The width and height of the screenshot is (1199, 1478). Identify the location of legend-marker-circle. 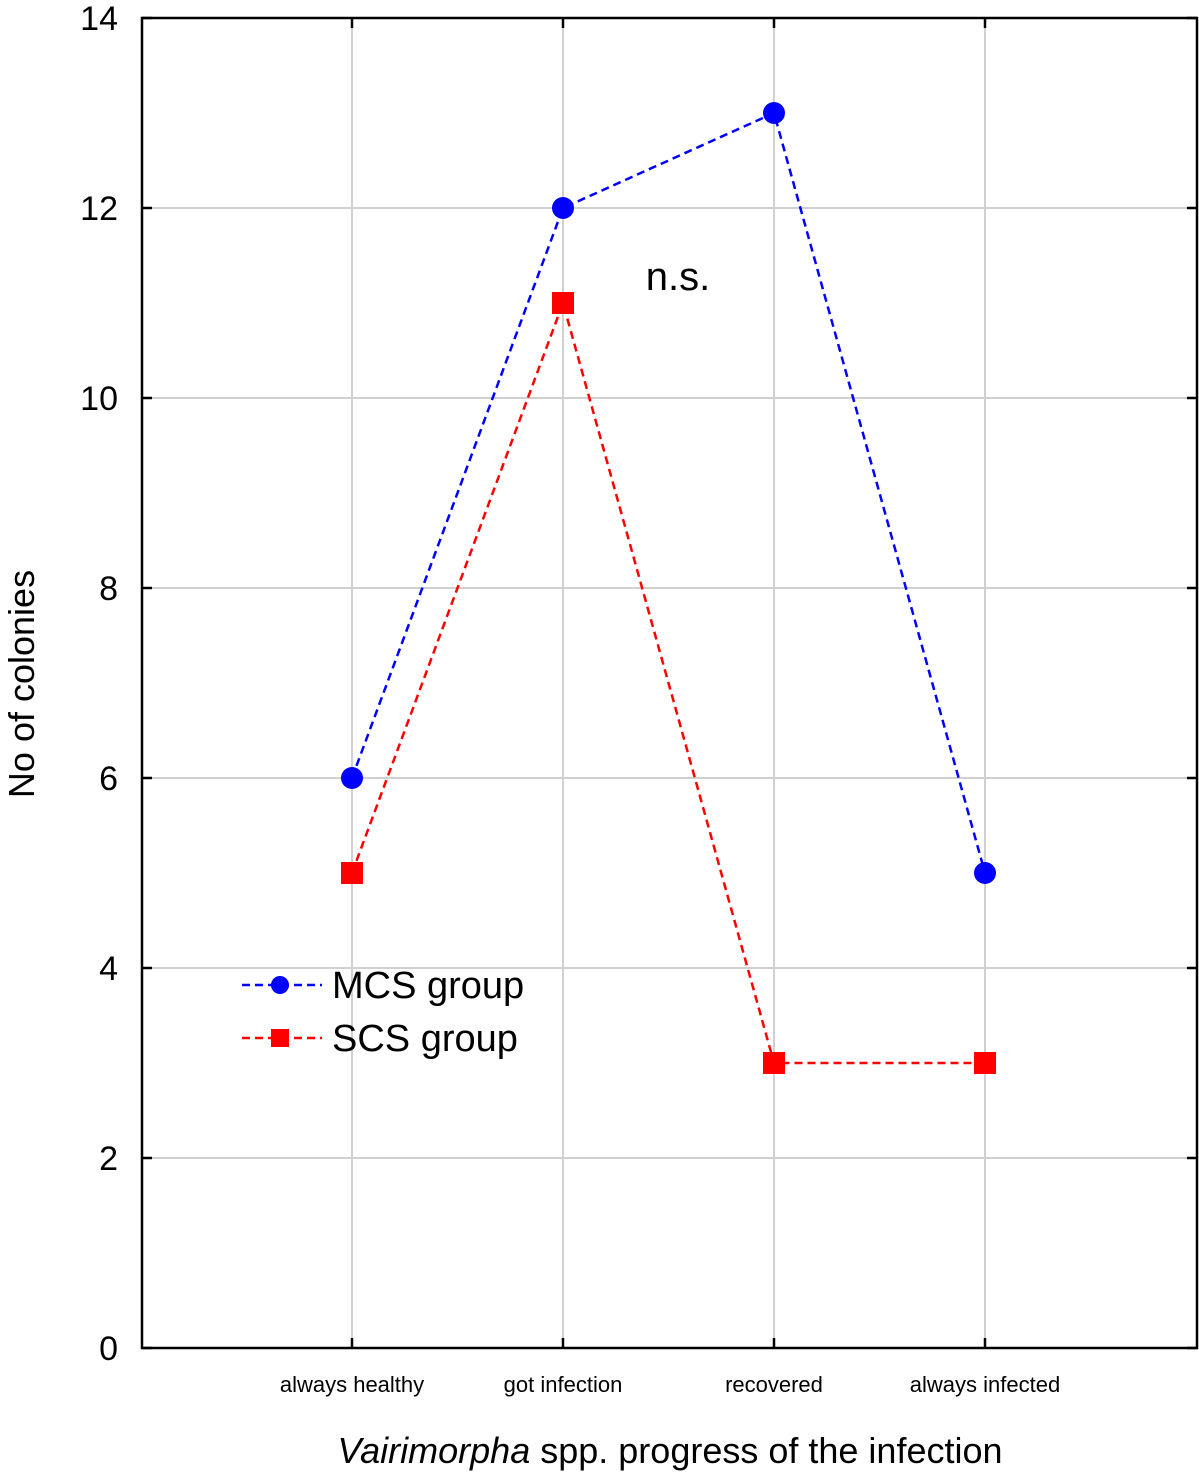
(280, 985).